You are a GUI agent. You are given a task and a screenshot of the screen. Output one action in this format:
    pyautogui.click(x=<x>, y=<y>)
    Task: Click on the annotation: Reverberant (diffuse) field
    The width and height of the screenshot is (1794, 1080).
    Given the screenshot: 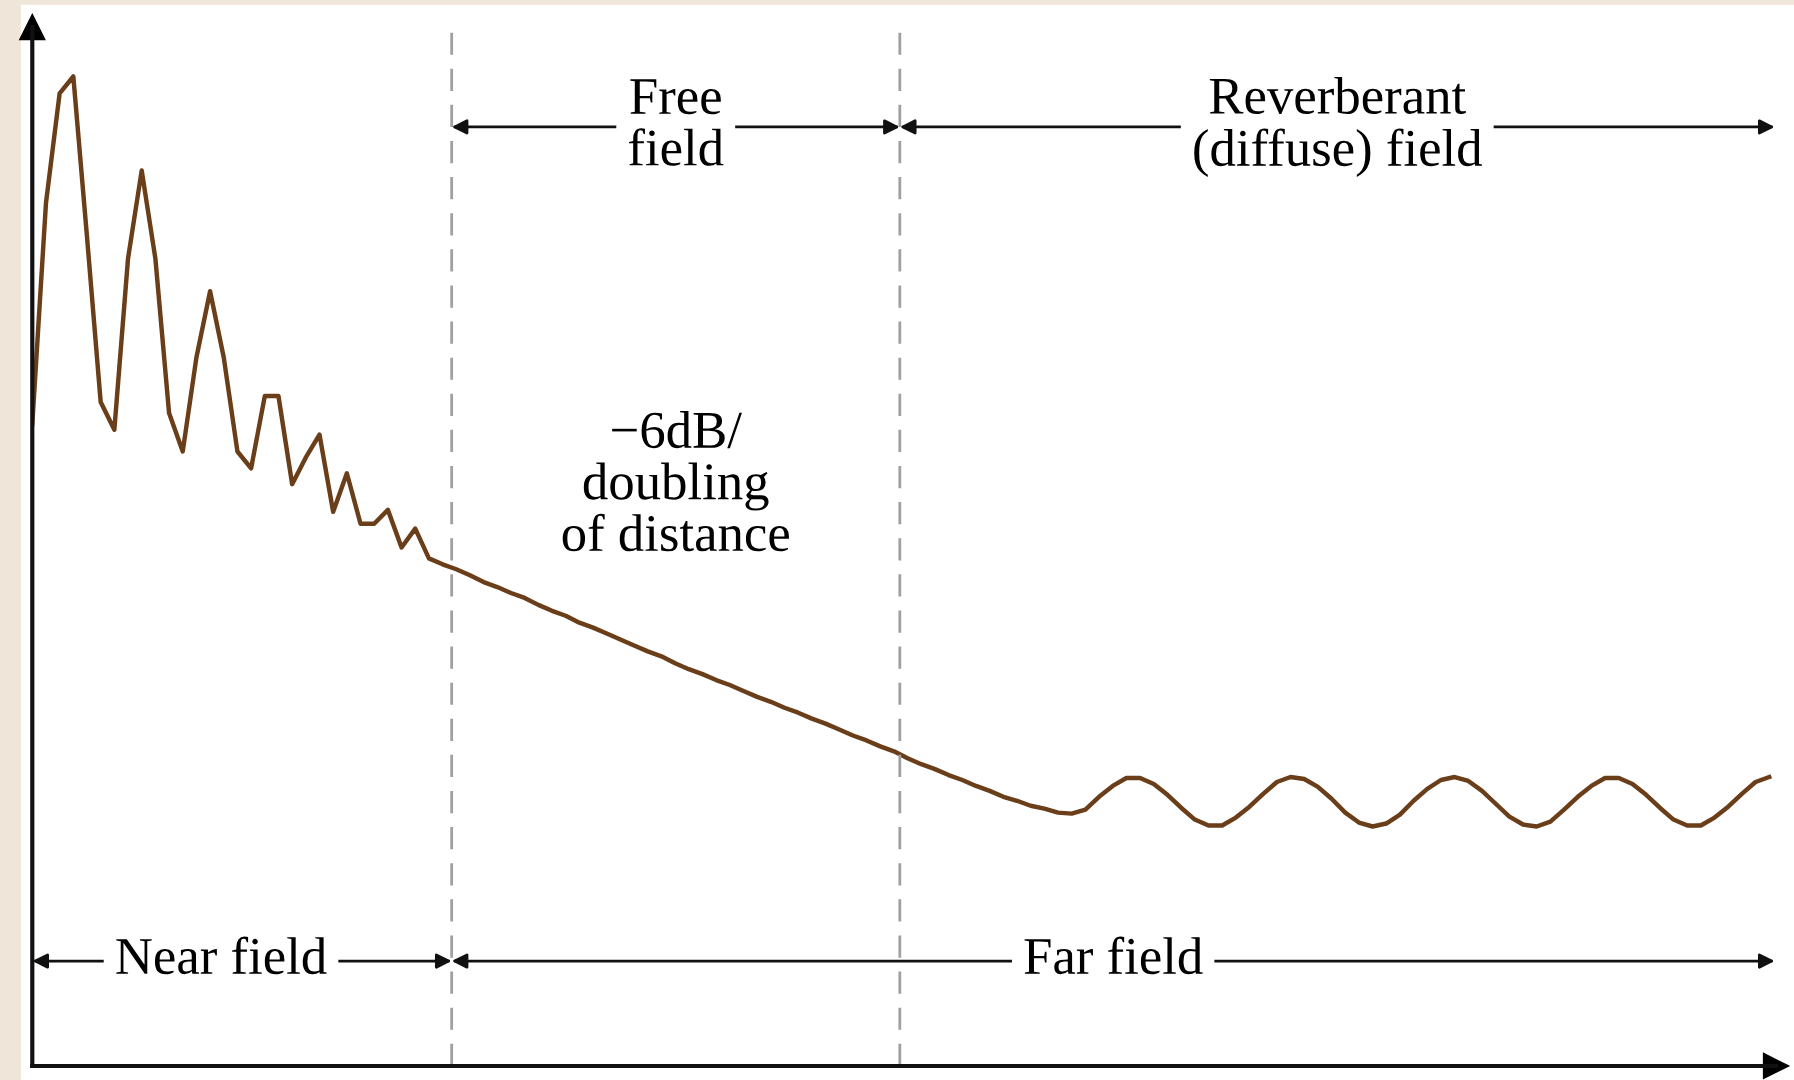 What is the action you would take?
    pyautogui.click(x=1338, y=126)
    